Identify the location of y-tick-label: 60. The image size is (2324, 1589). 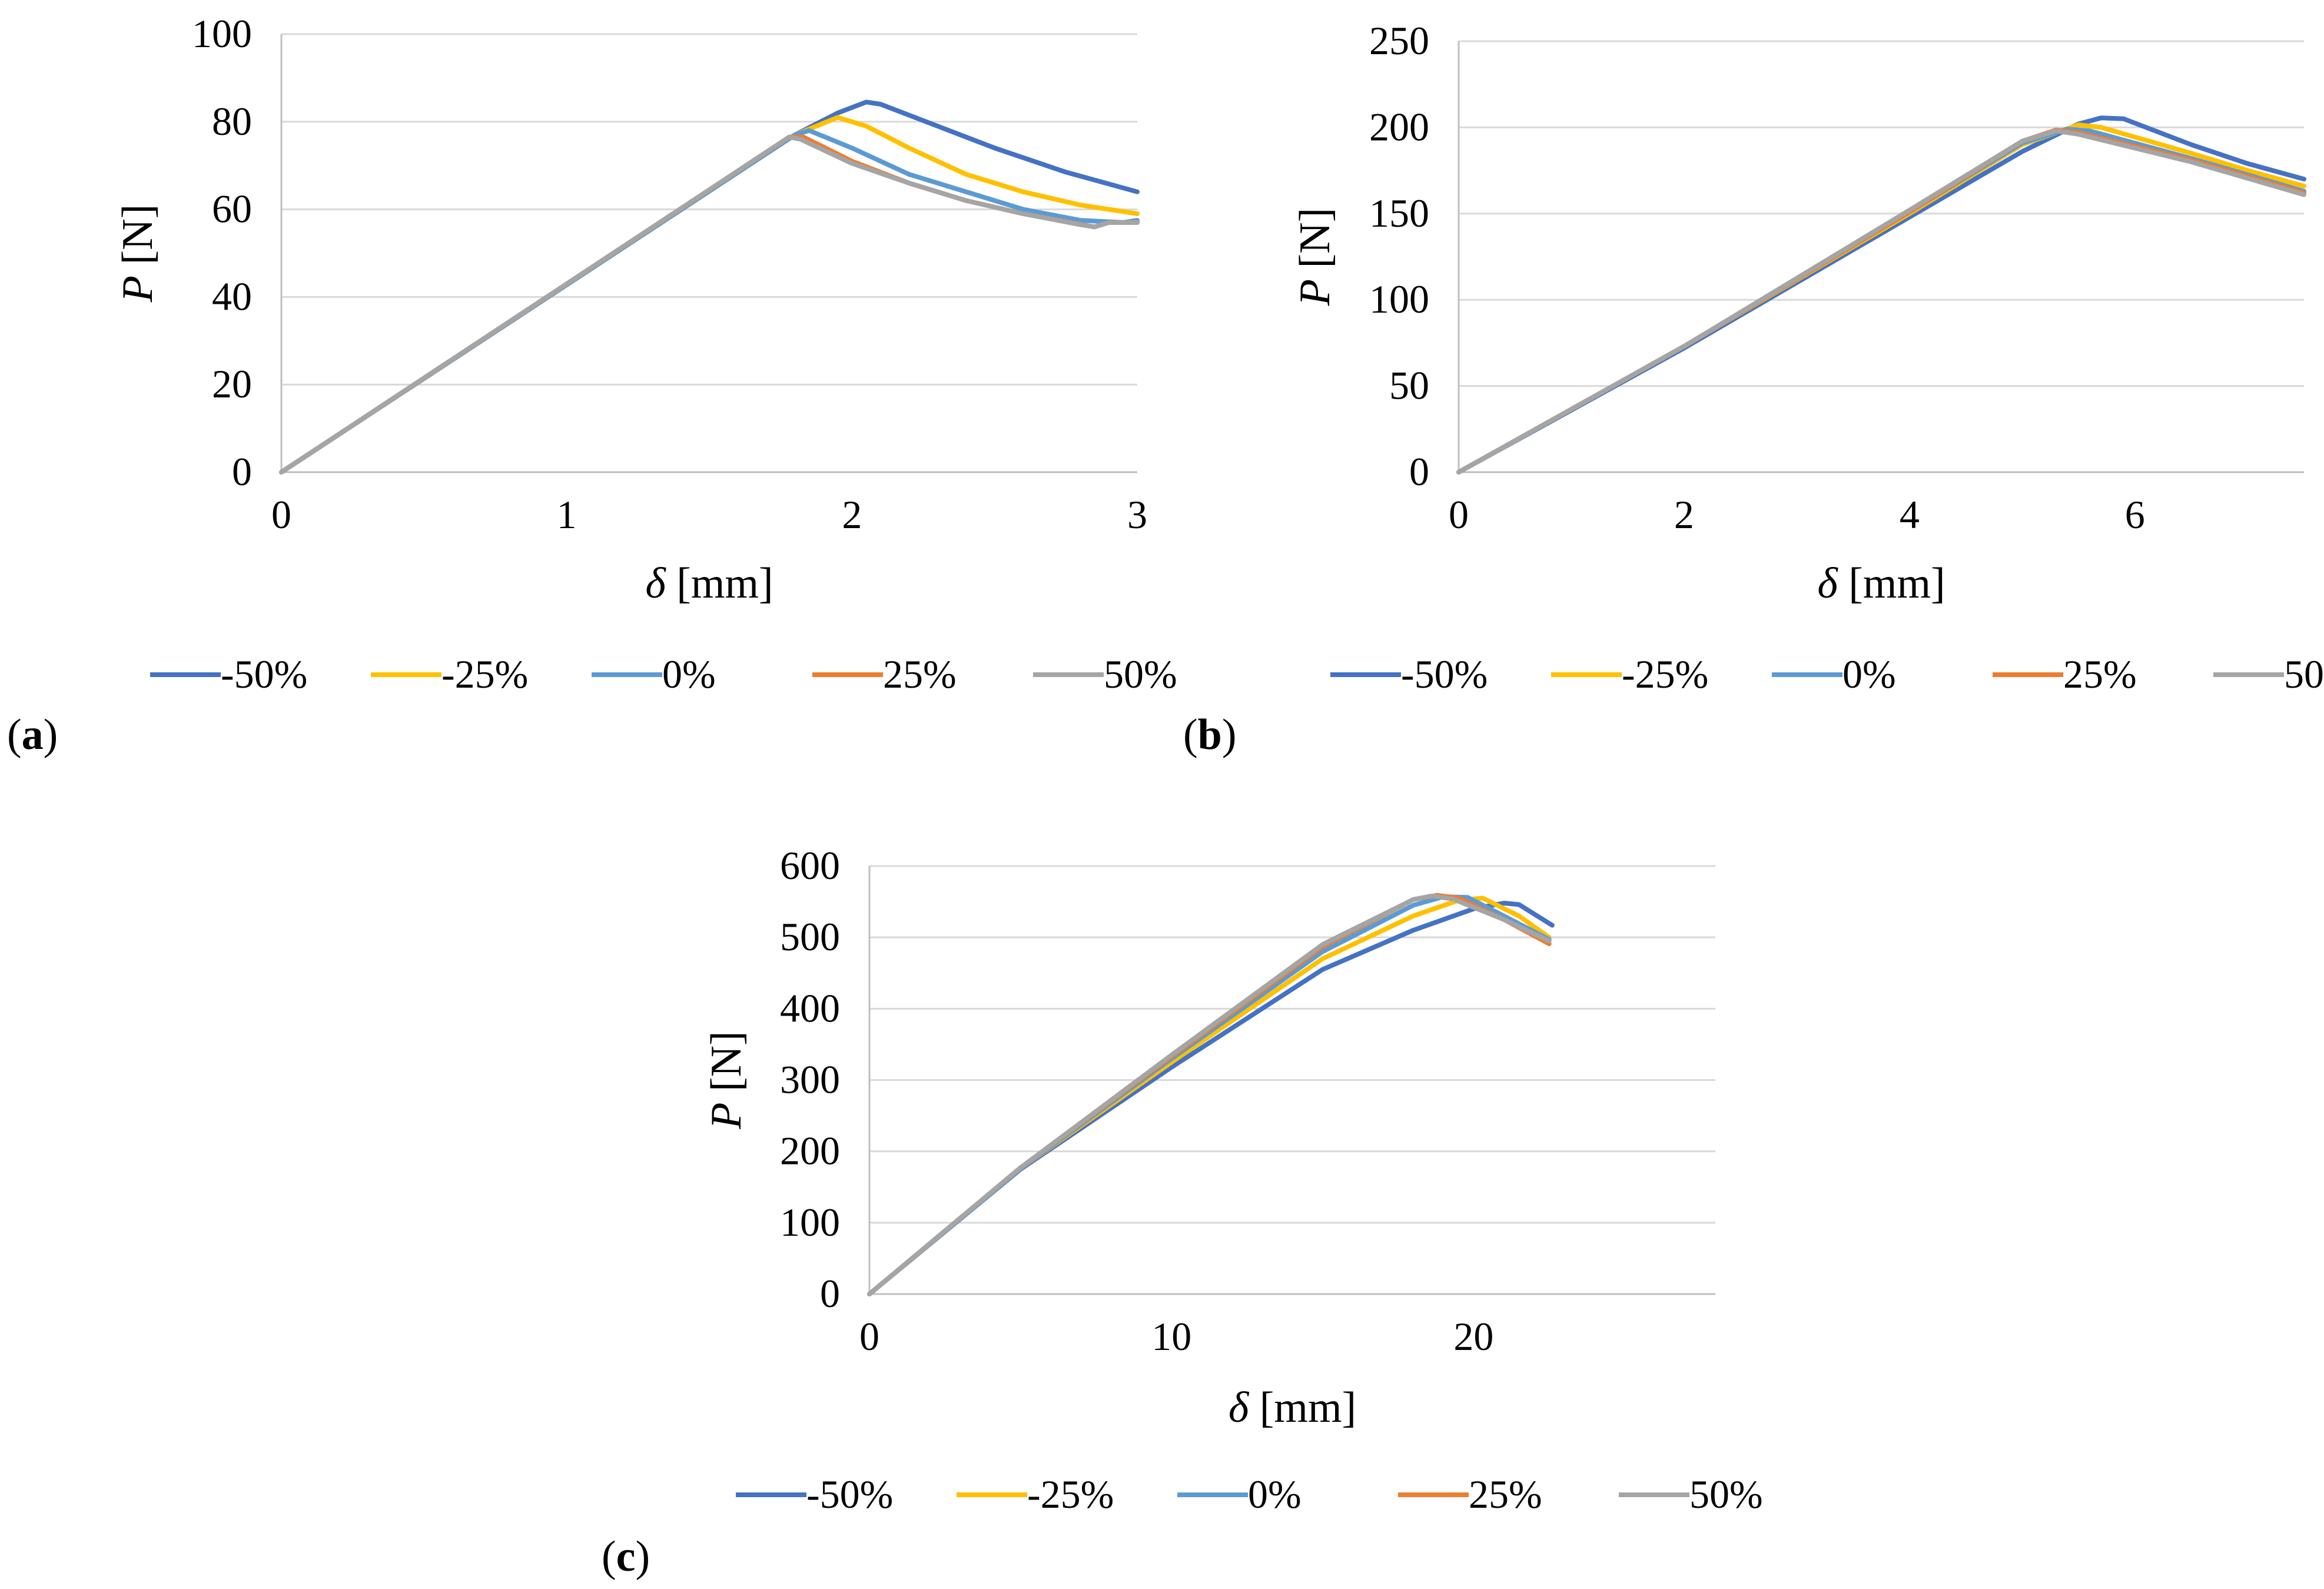
(232, 209).